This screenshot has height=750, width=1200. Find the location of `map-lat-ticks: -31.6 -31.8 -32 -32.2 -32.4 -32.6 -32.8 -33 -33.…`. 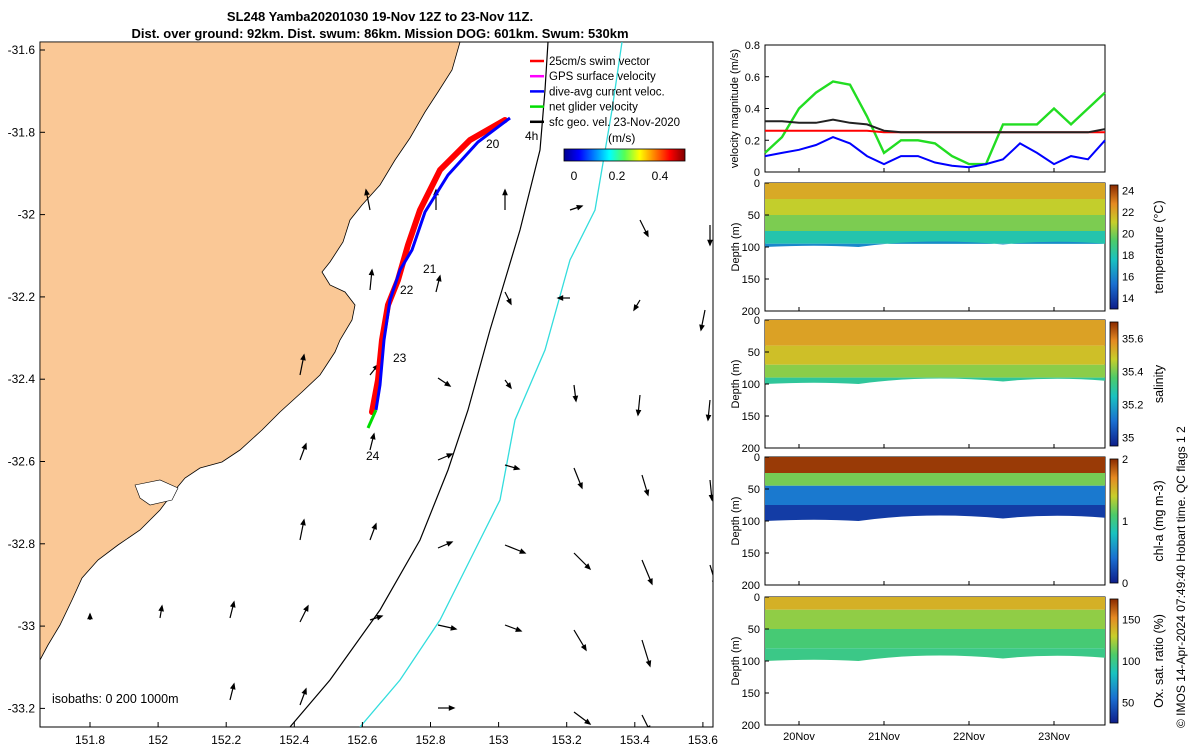

map-lat-ticks: -31.6 -31.8 -32 -32.2 -32.4 -32.6 -32.8 -33 -33.… is located at coordinates (26, 379).